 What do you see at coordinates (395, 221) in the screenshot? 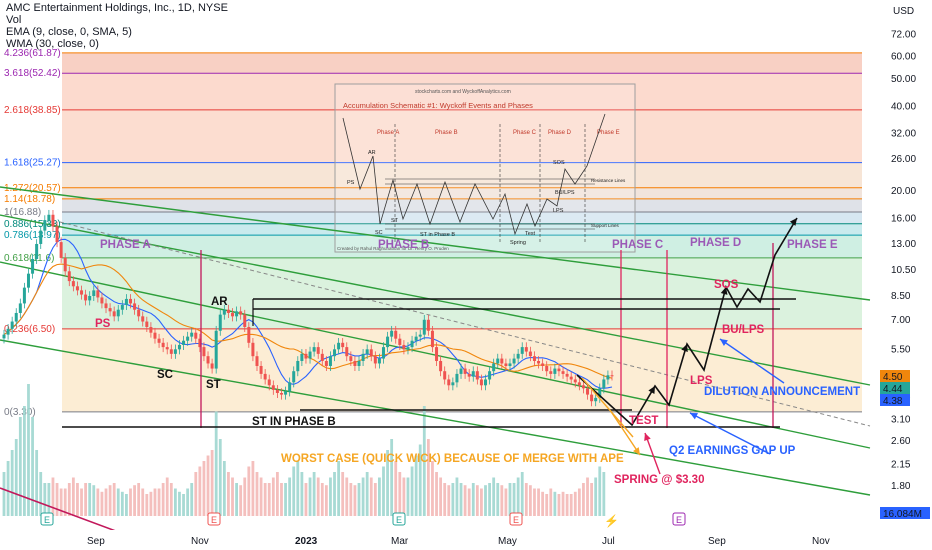
I see `inset-event-label: ST` at bounding box center [395, 221].